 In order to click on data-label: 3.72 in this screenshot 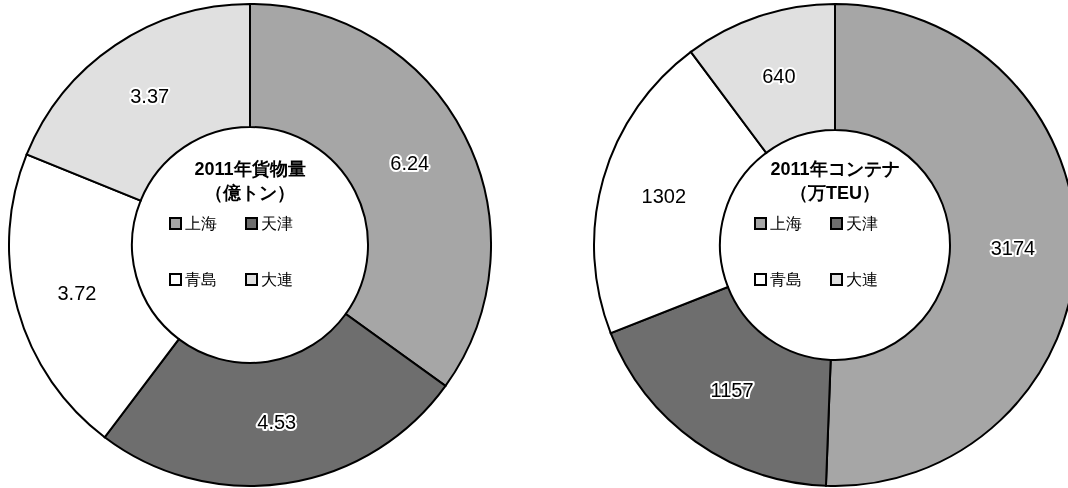, I will do `click(77, 292)`.